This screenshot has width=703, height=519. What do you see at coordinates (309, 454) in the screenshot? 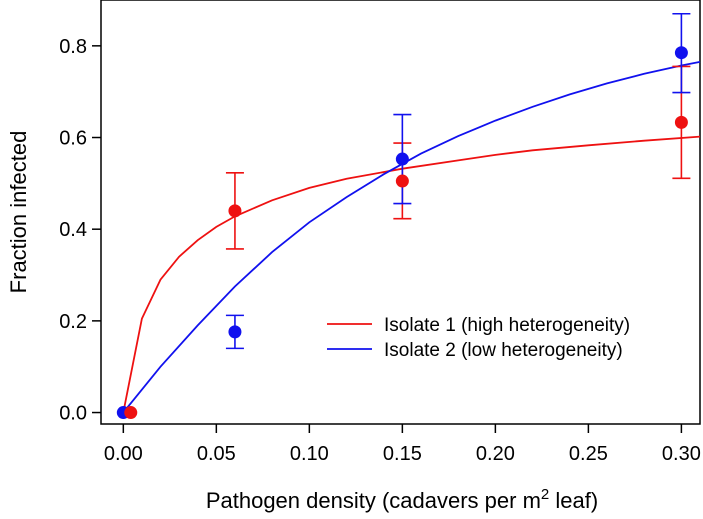
I see `x-tick-label: 0.10` at bounding box center [309, 454].